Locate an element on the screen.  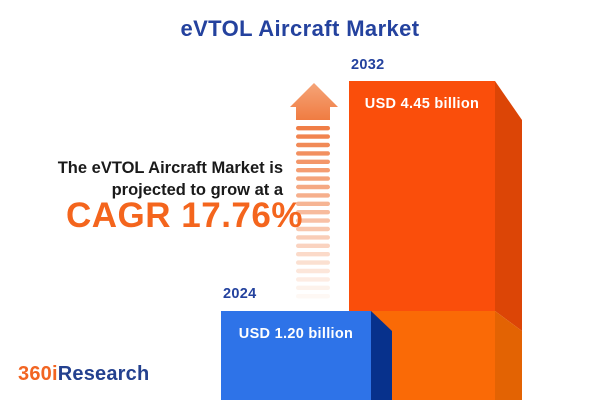
bar-2032-front-upper is located at coordinates (422, 196).